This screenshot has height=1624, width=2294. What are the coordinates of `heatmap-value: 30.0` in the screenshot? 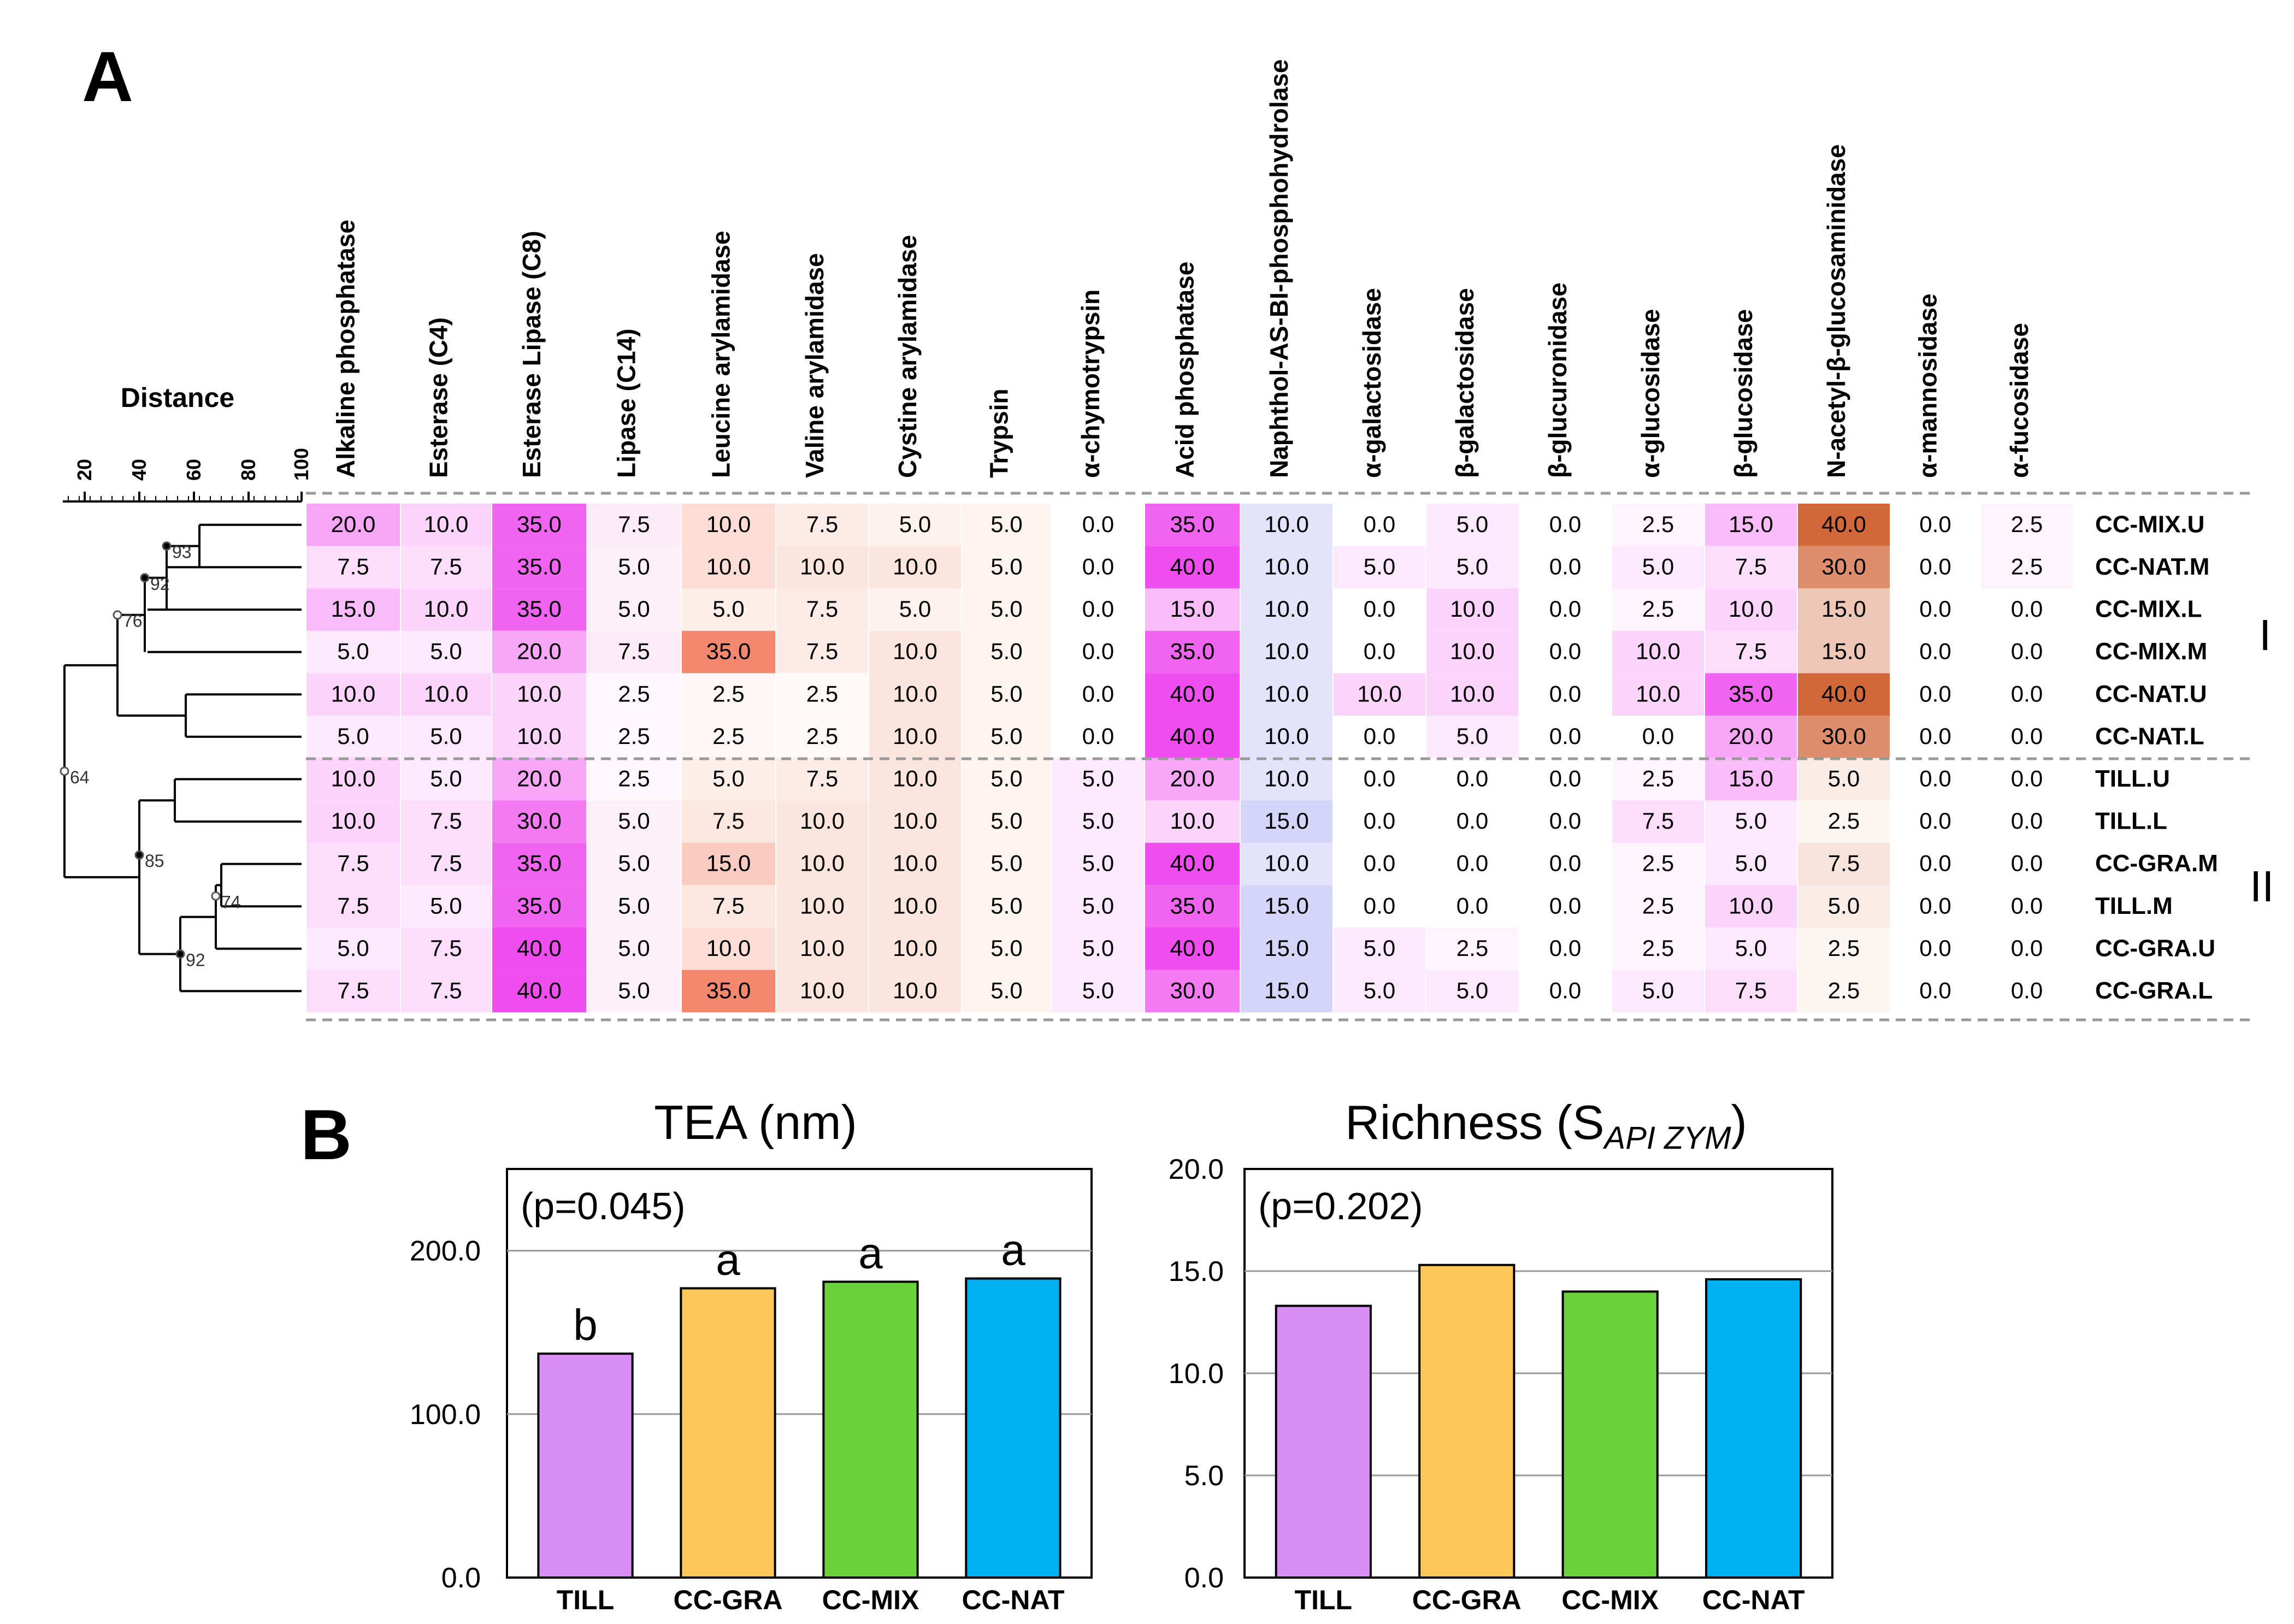 It's located at (1844, 736).